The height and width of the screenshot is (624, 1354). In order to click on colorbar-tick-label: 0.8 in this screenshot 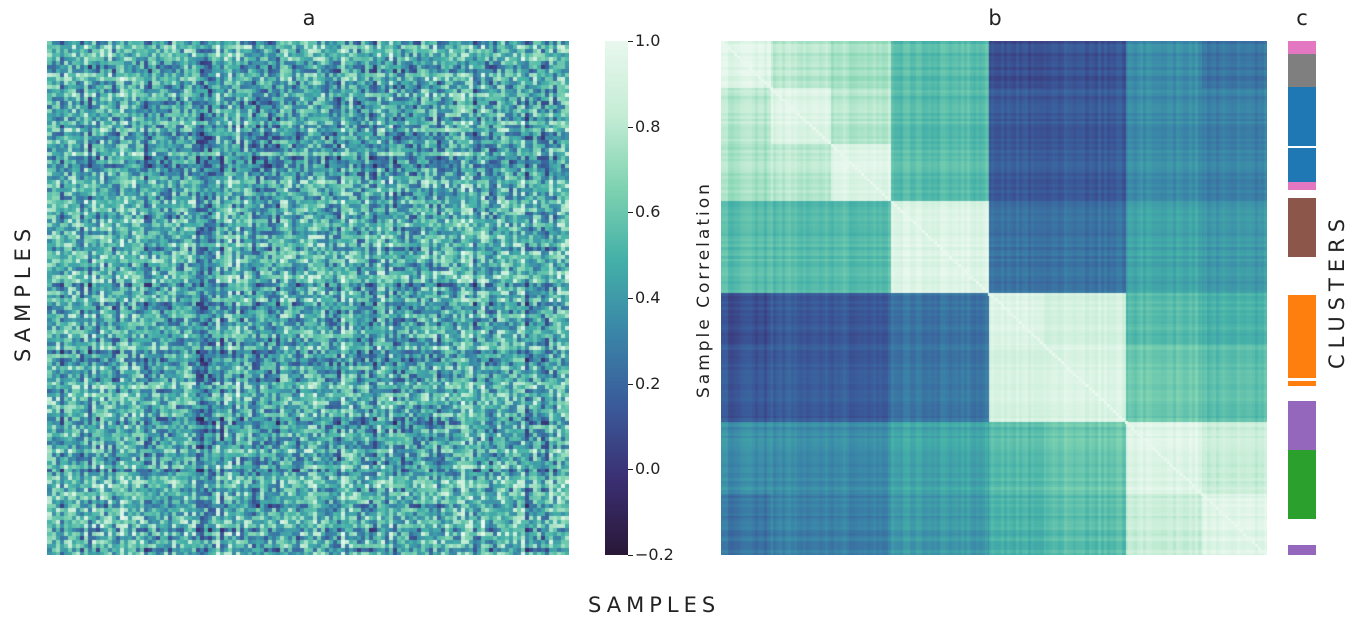, I will do `click(648, 126)`.